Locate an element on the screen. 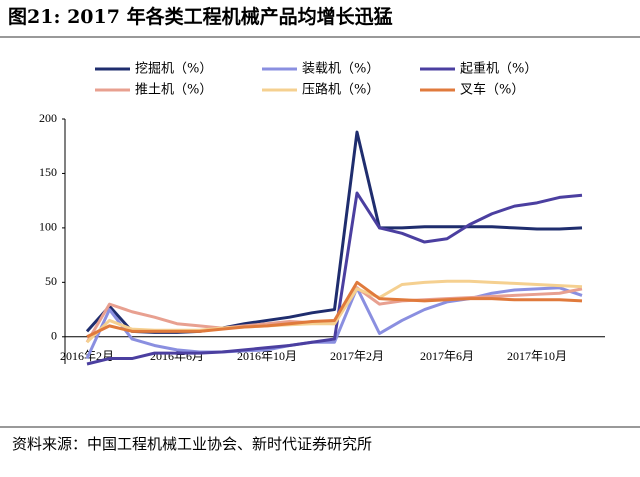 The width and height of the screenshot is (640, 477). y-tick-label: 50 is located at coordinates (51, 281).